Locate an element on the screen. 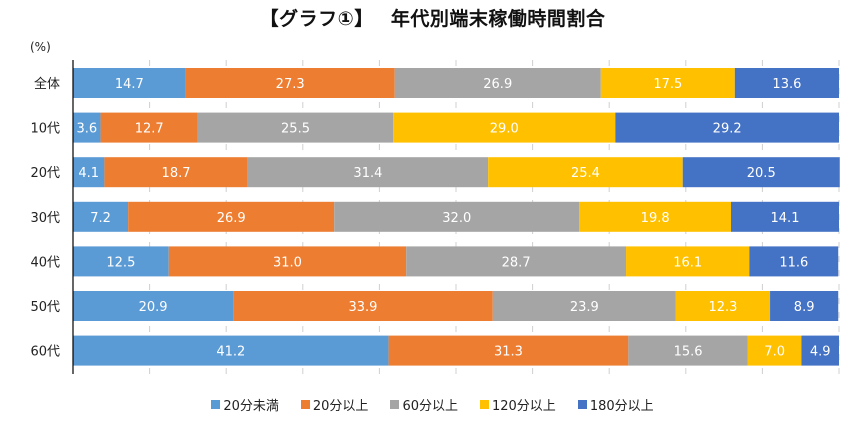  legend-label: 20分未満 is located at coordinates (251, 406).